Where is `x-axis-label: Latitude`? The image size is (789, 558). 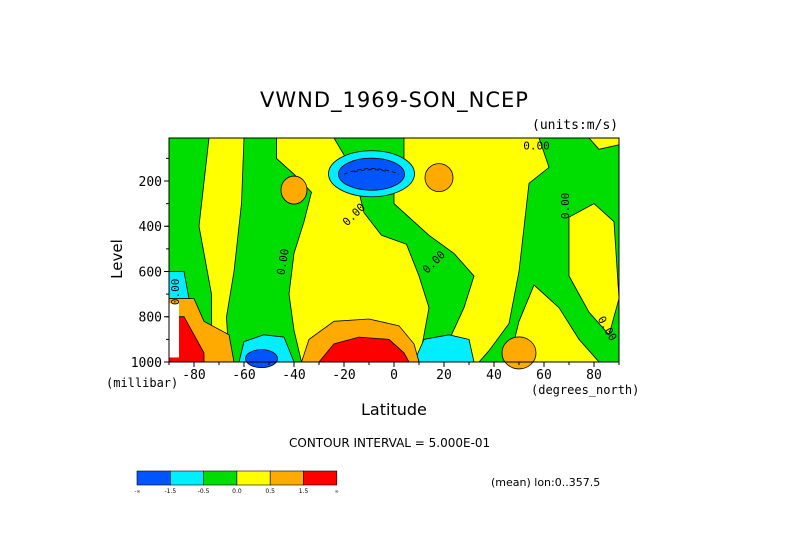
x-axis-label: Latitude is located at coordinates (394, 409).